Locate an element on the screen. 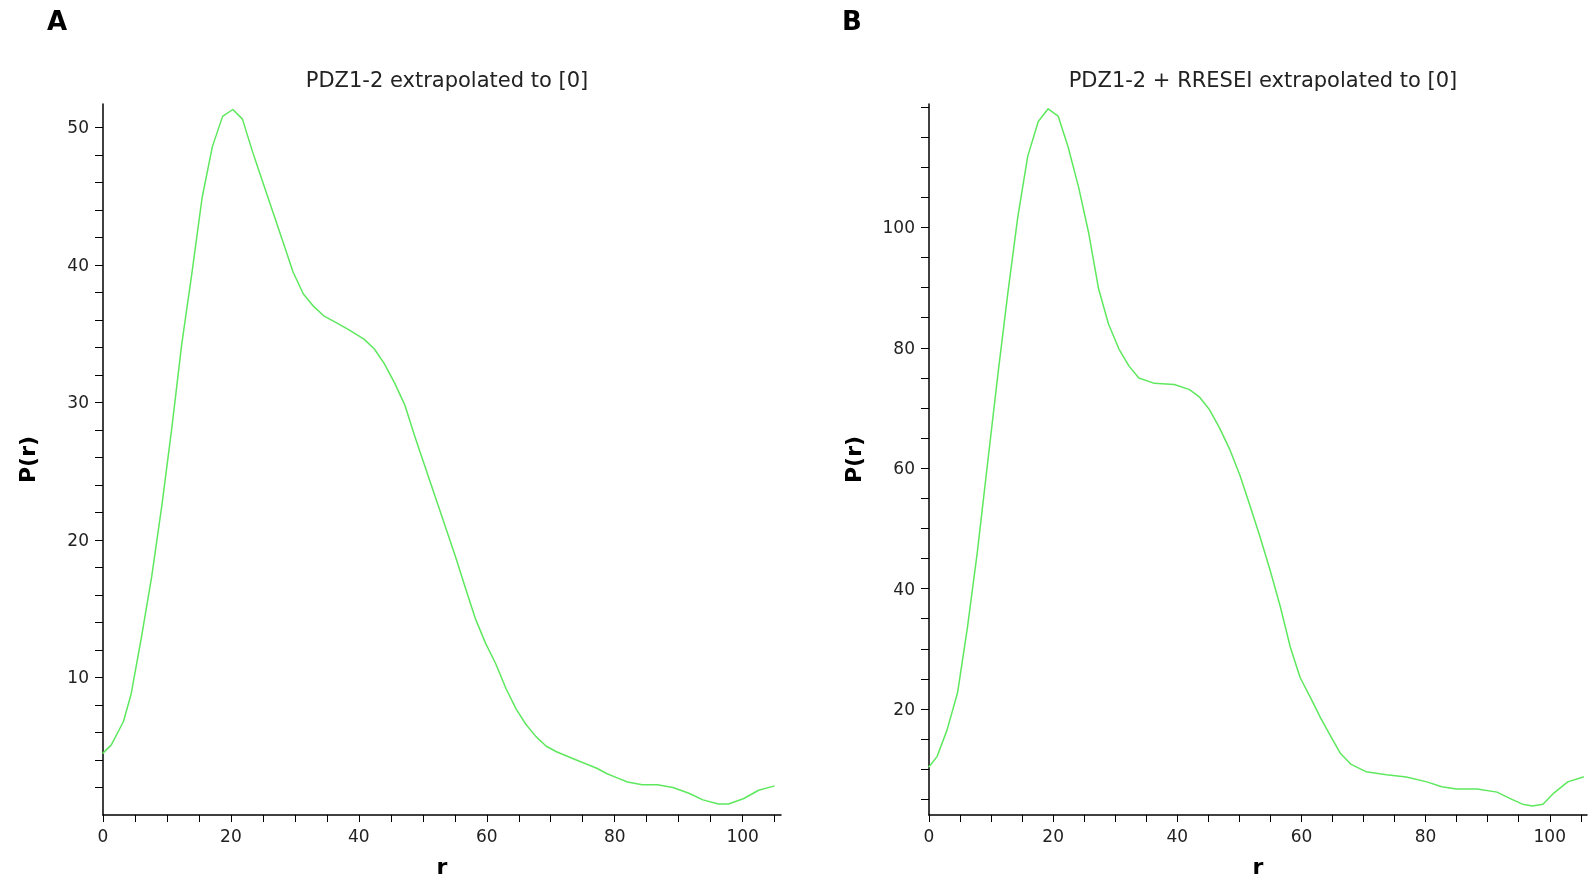 The image size is (1589, 890). y-tick-label: 30 is located at coordinates (78, 402).